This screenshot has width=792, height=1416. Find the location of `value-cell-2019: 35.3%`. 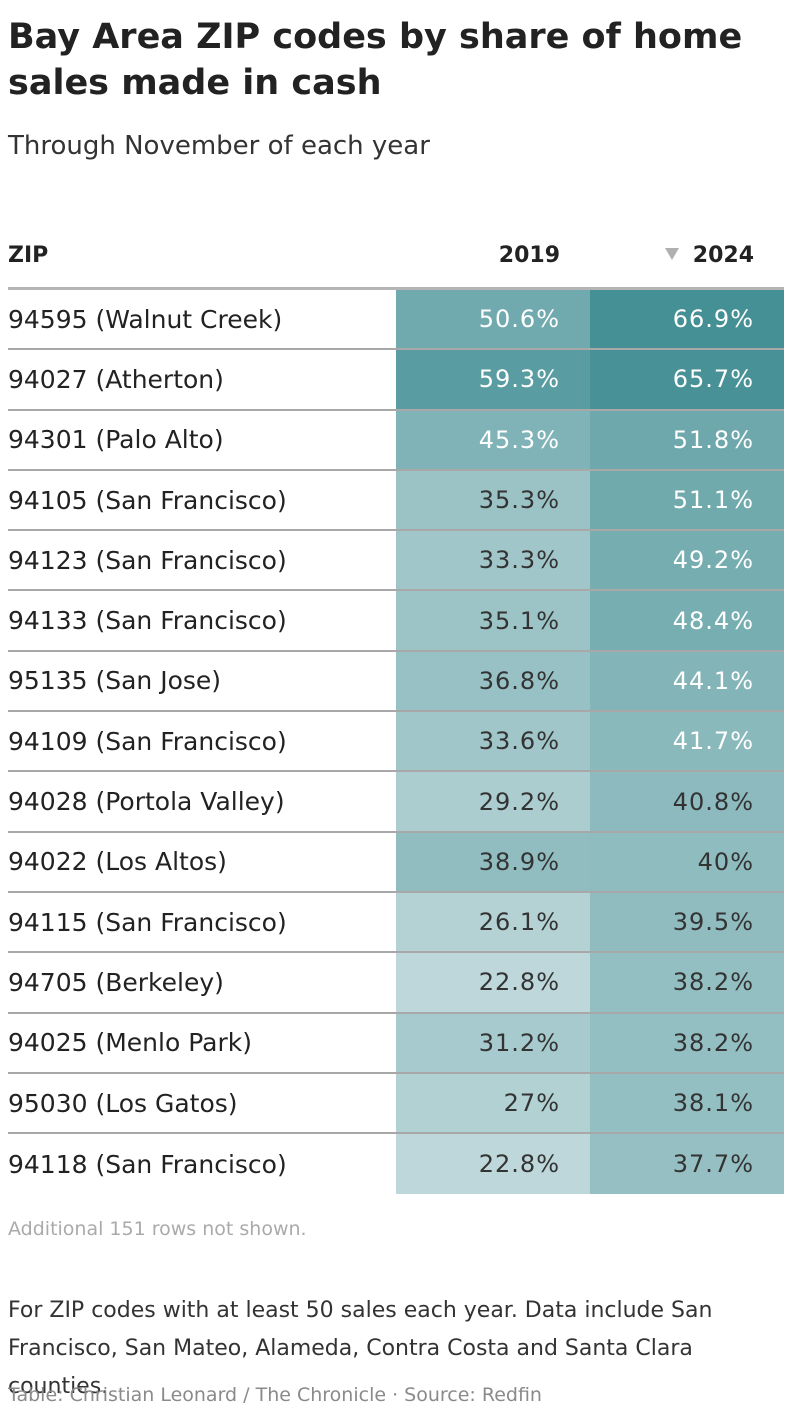

value-cell-2019: 35.3% is located at coordinates (493, 500).